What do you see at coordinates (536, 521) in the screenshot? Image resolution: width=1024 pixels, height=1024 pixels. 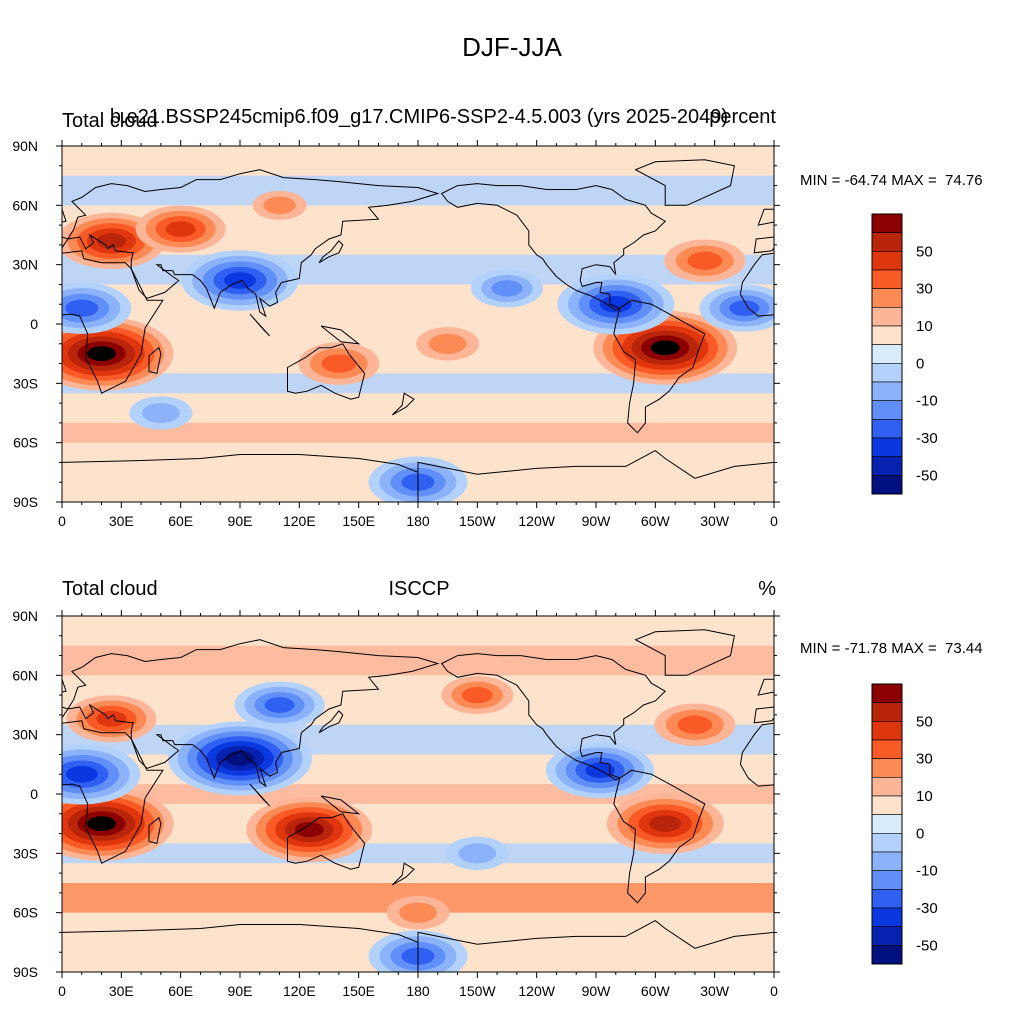 I see `x-tick-label: 120W` at bounding box center [536, 521].